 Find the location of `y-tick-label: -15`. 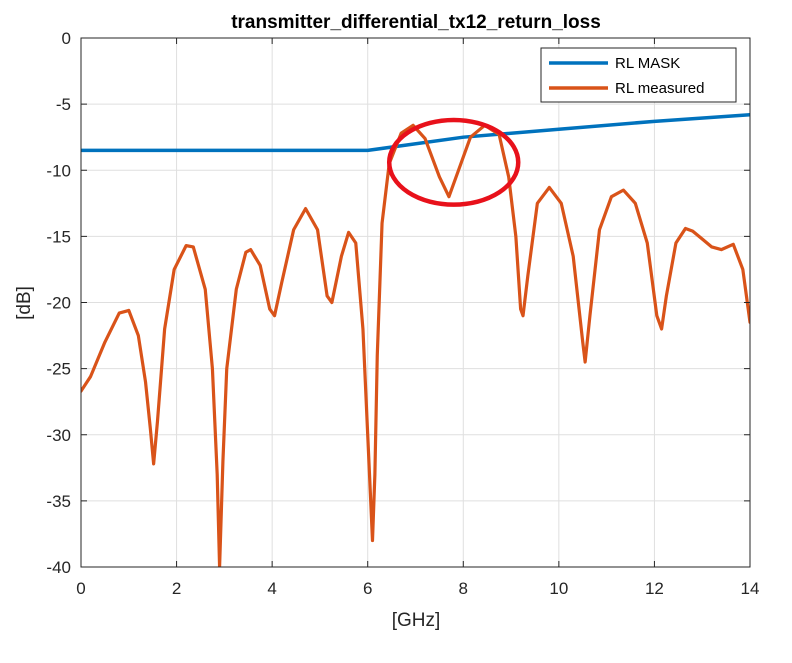

y-tick-label: -15 is located at coordinates (58, 236).